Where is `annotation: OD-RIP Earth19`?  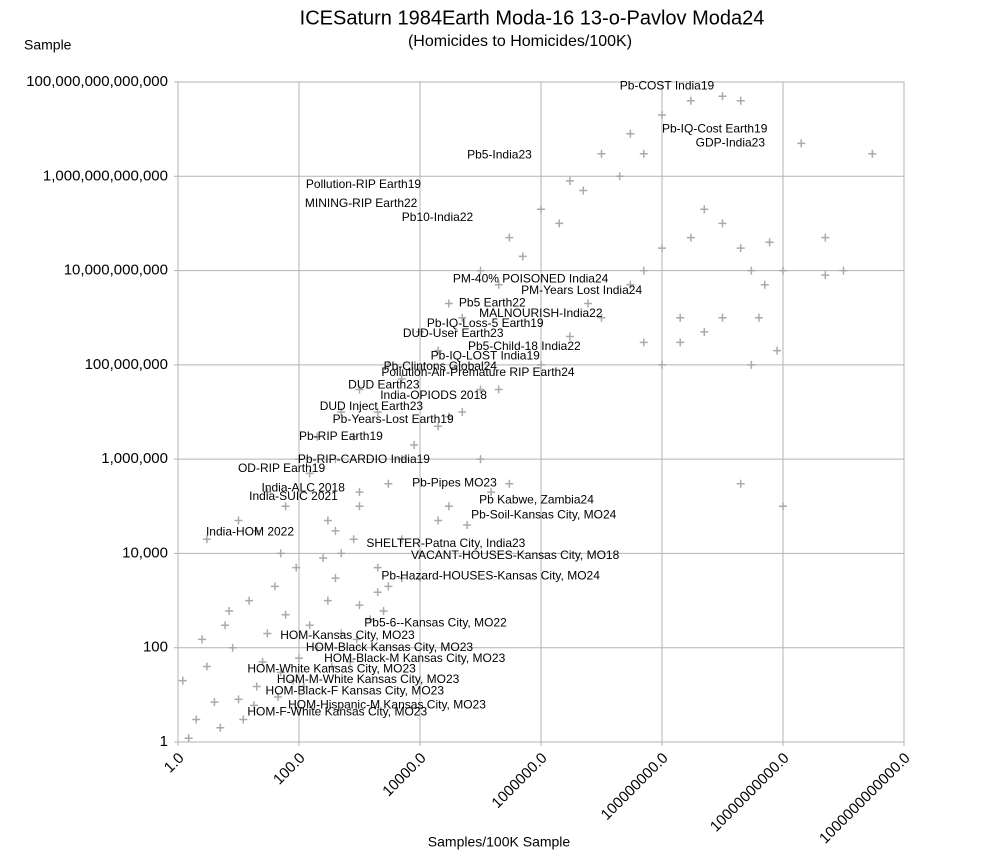
annotation: OD-RIP Earth19 is located at coordinates (281, 468).